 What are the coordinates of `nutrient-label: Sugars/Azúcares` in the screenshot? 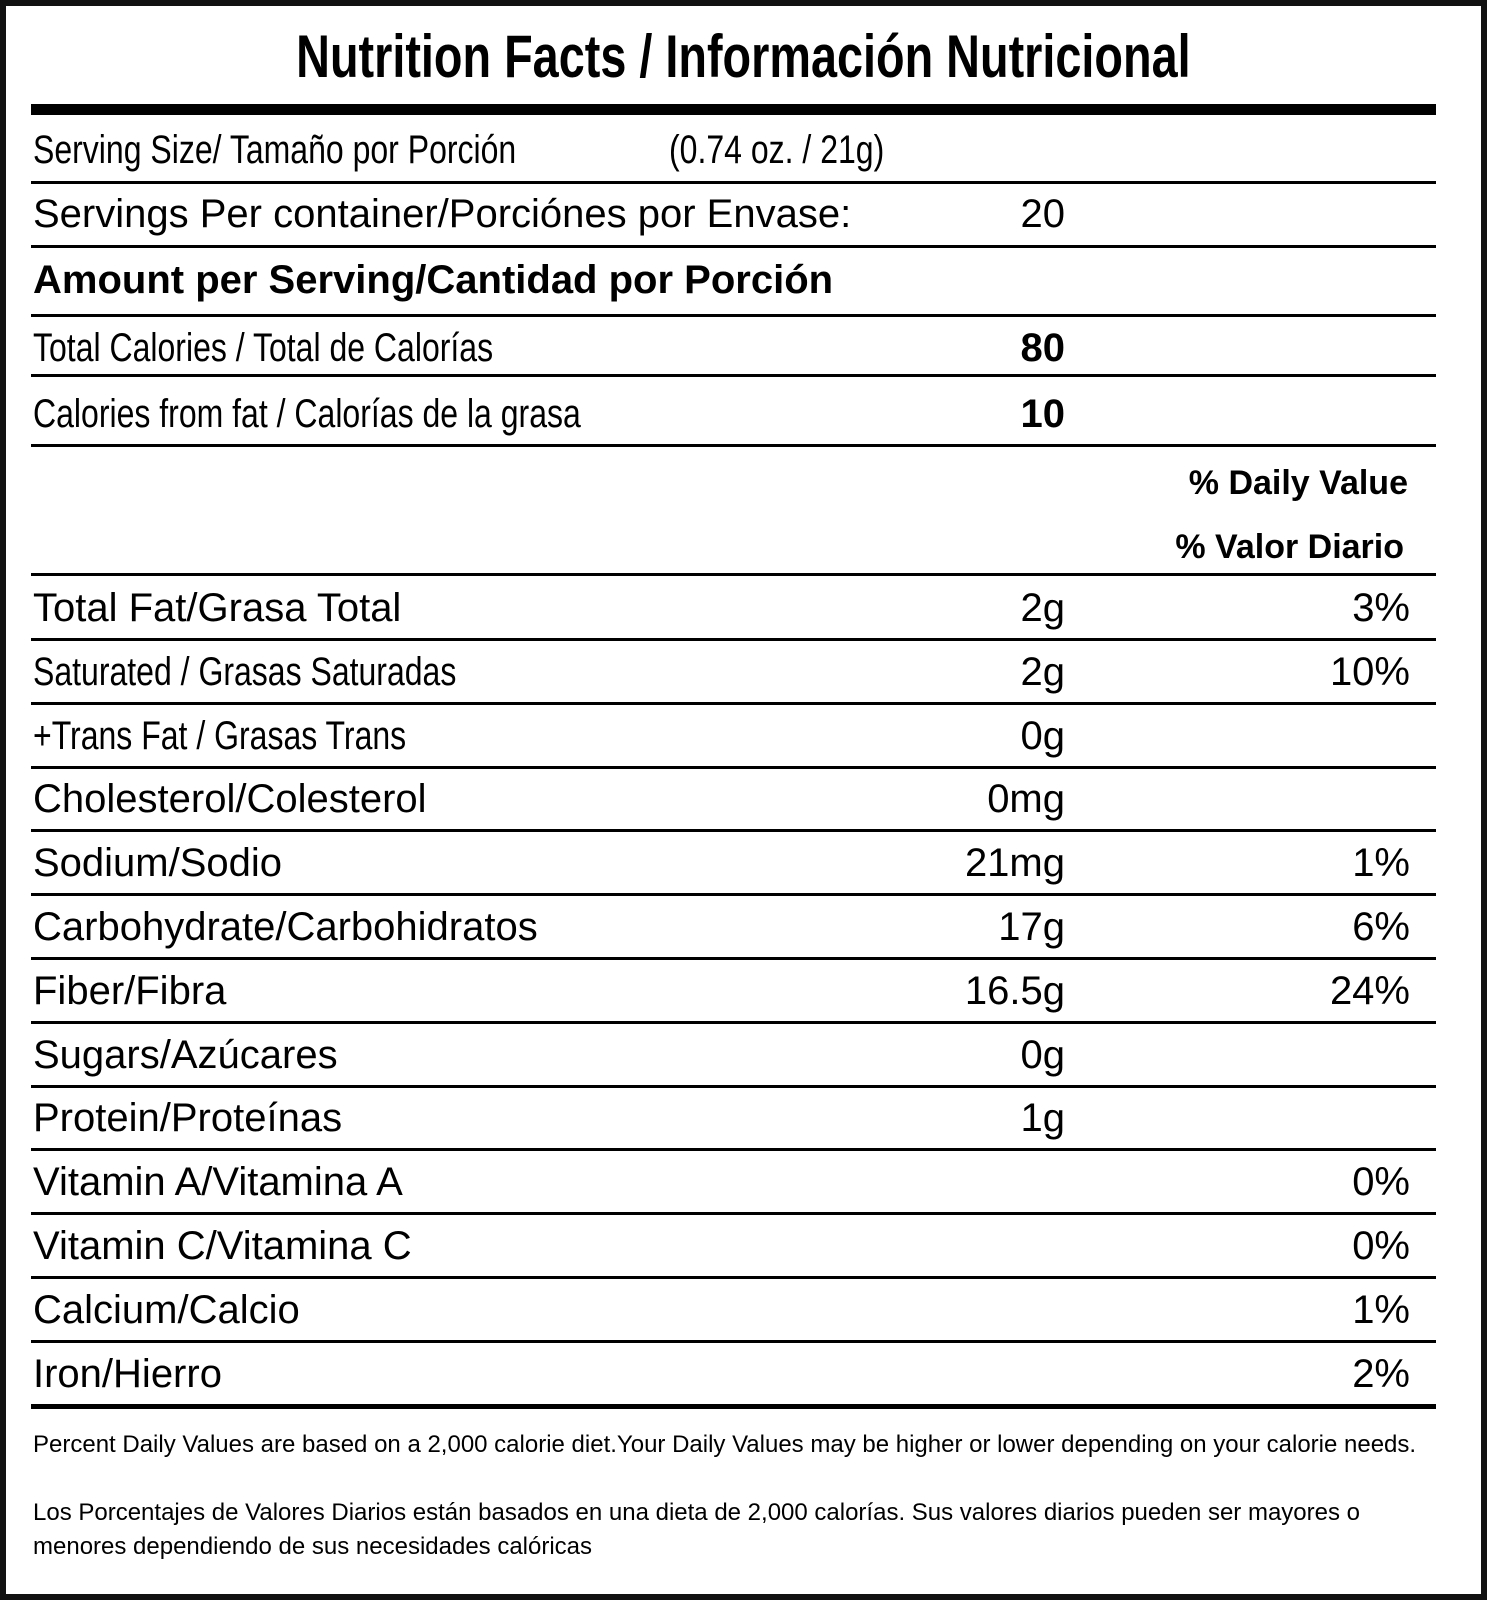 It's located at (185, 1054).